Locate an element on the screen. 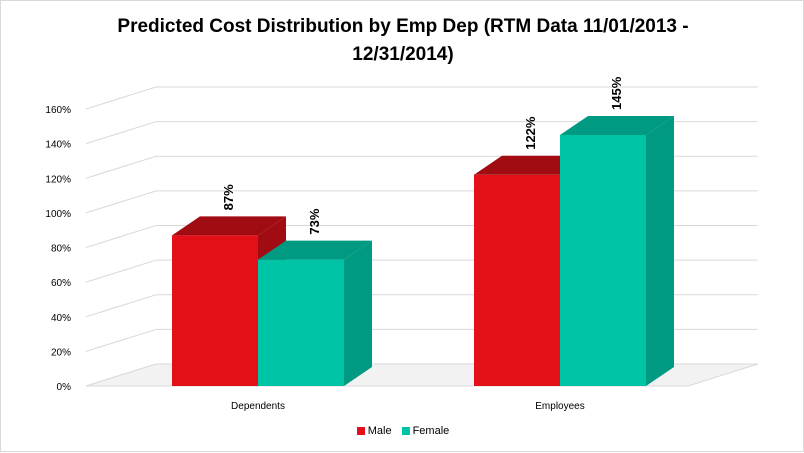 This screenshot has height=453, width=804. legend: Male Female is located at coordinates (402, 431).